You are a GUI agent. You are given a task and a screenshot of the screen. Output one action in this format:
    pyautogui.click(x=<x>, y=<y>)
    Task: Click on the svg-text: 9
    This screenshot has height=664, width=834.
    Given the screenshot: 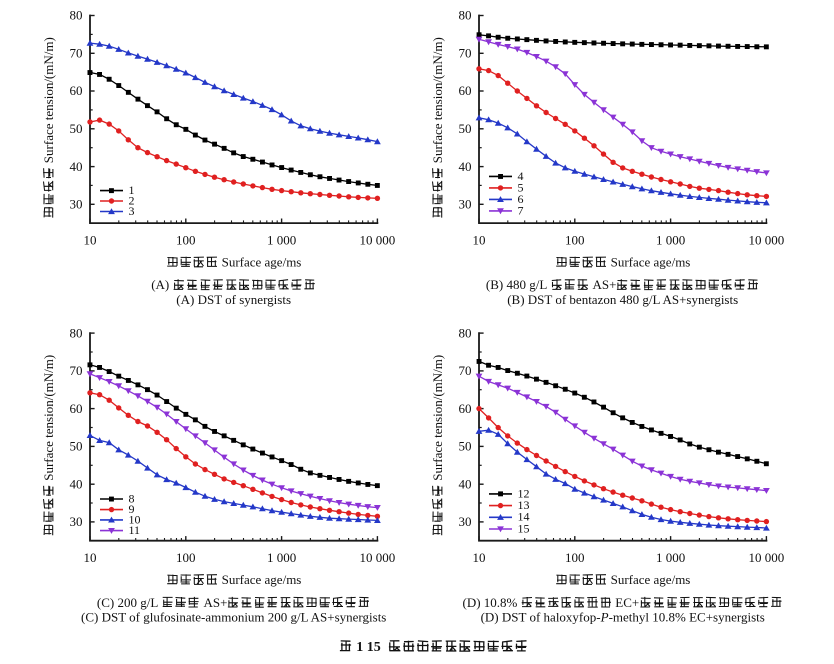 What is the action you would take?
    pyautogui.click(x=132, y=509)
    